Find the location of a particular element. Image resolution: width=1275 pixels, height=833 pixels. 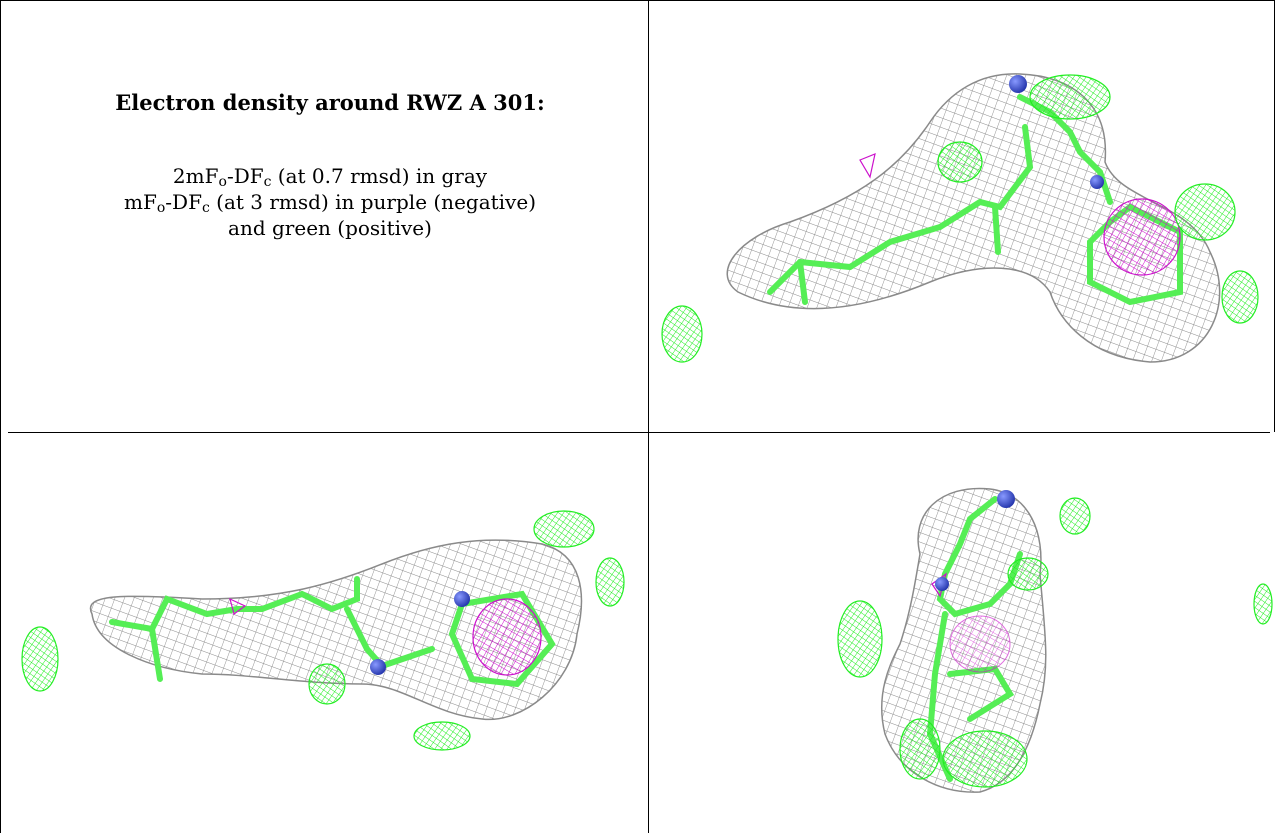

mesh-2fofc-gray is located at coordinates (336, 630).